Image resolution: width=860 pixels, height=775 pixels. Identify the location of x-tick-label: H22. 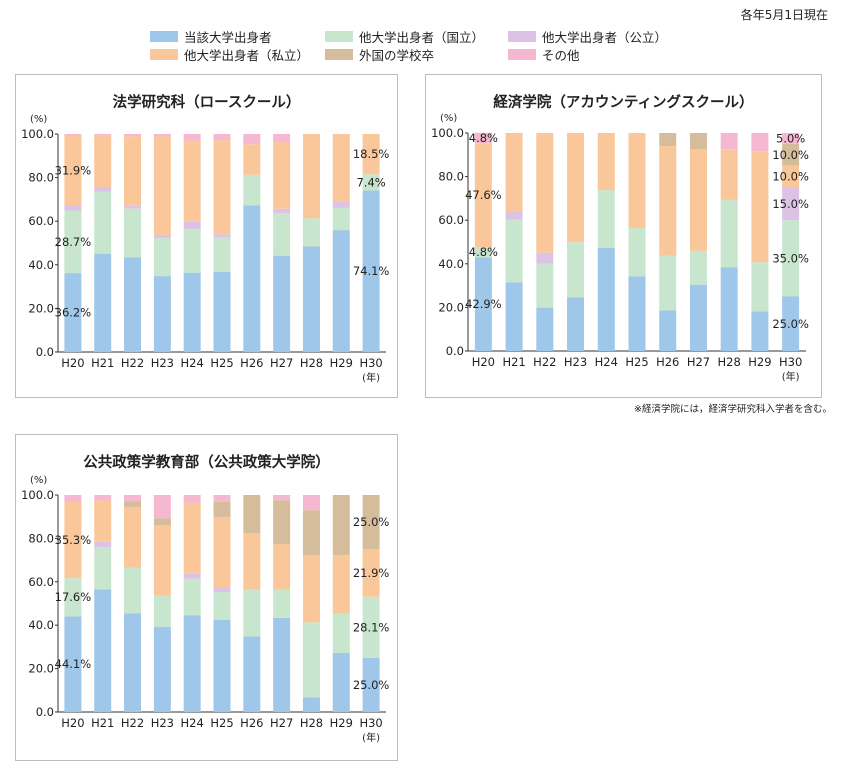
(132, 723).